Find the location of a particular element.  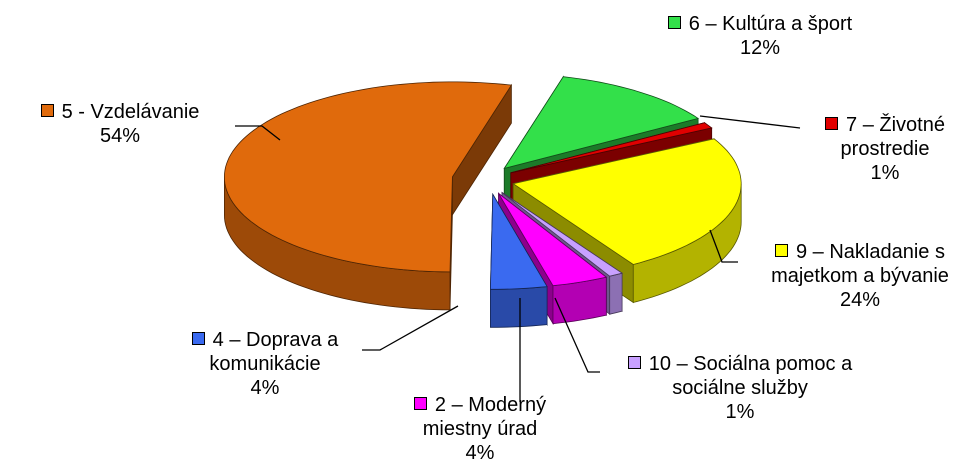

category-name: 6 – Kultúra a šport is located at coordinates (770, 24).